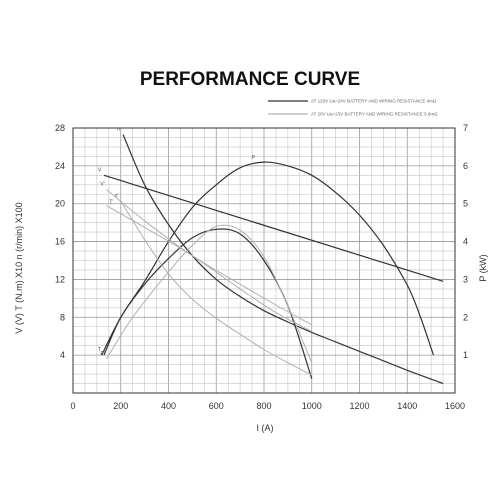 This screenshot has width=500, height=500. Describe the element at coordinates (19, 267) in the screenshot. I see `y-axis-label: V (V) T (N.m) X10 n (r/min) X100` at that location.